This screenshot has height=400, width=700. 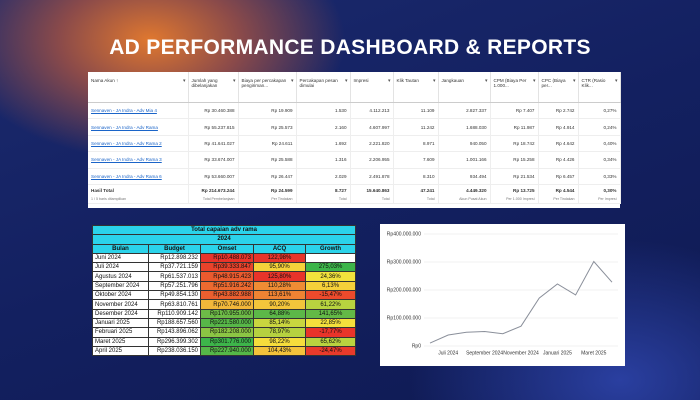 What do you see at coordinates (174, 248) in the screenshot?
I see `column-header: Budget` at bounding box center [174, 248].